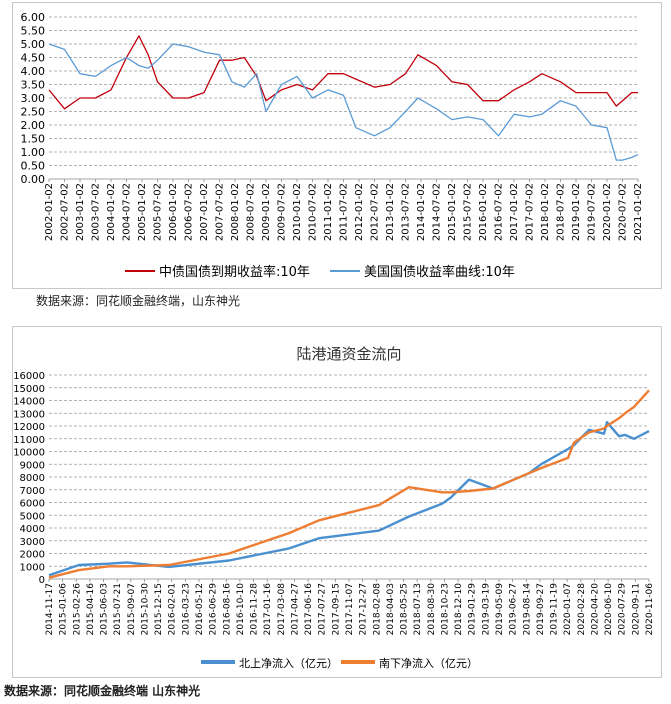 Image resolution: width=671 pixels, height=704 pixels. Describe the element at coordinates (607, 212) in the screenshot. I see `x-tick-label: 2020-01-02` at that location.